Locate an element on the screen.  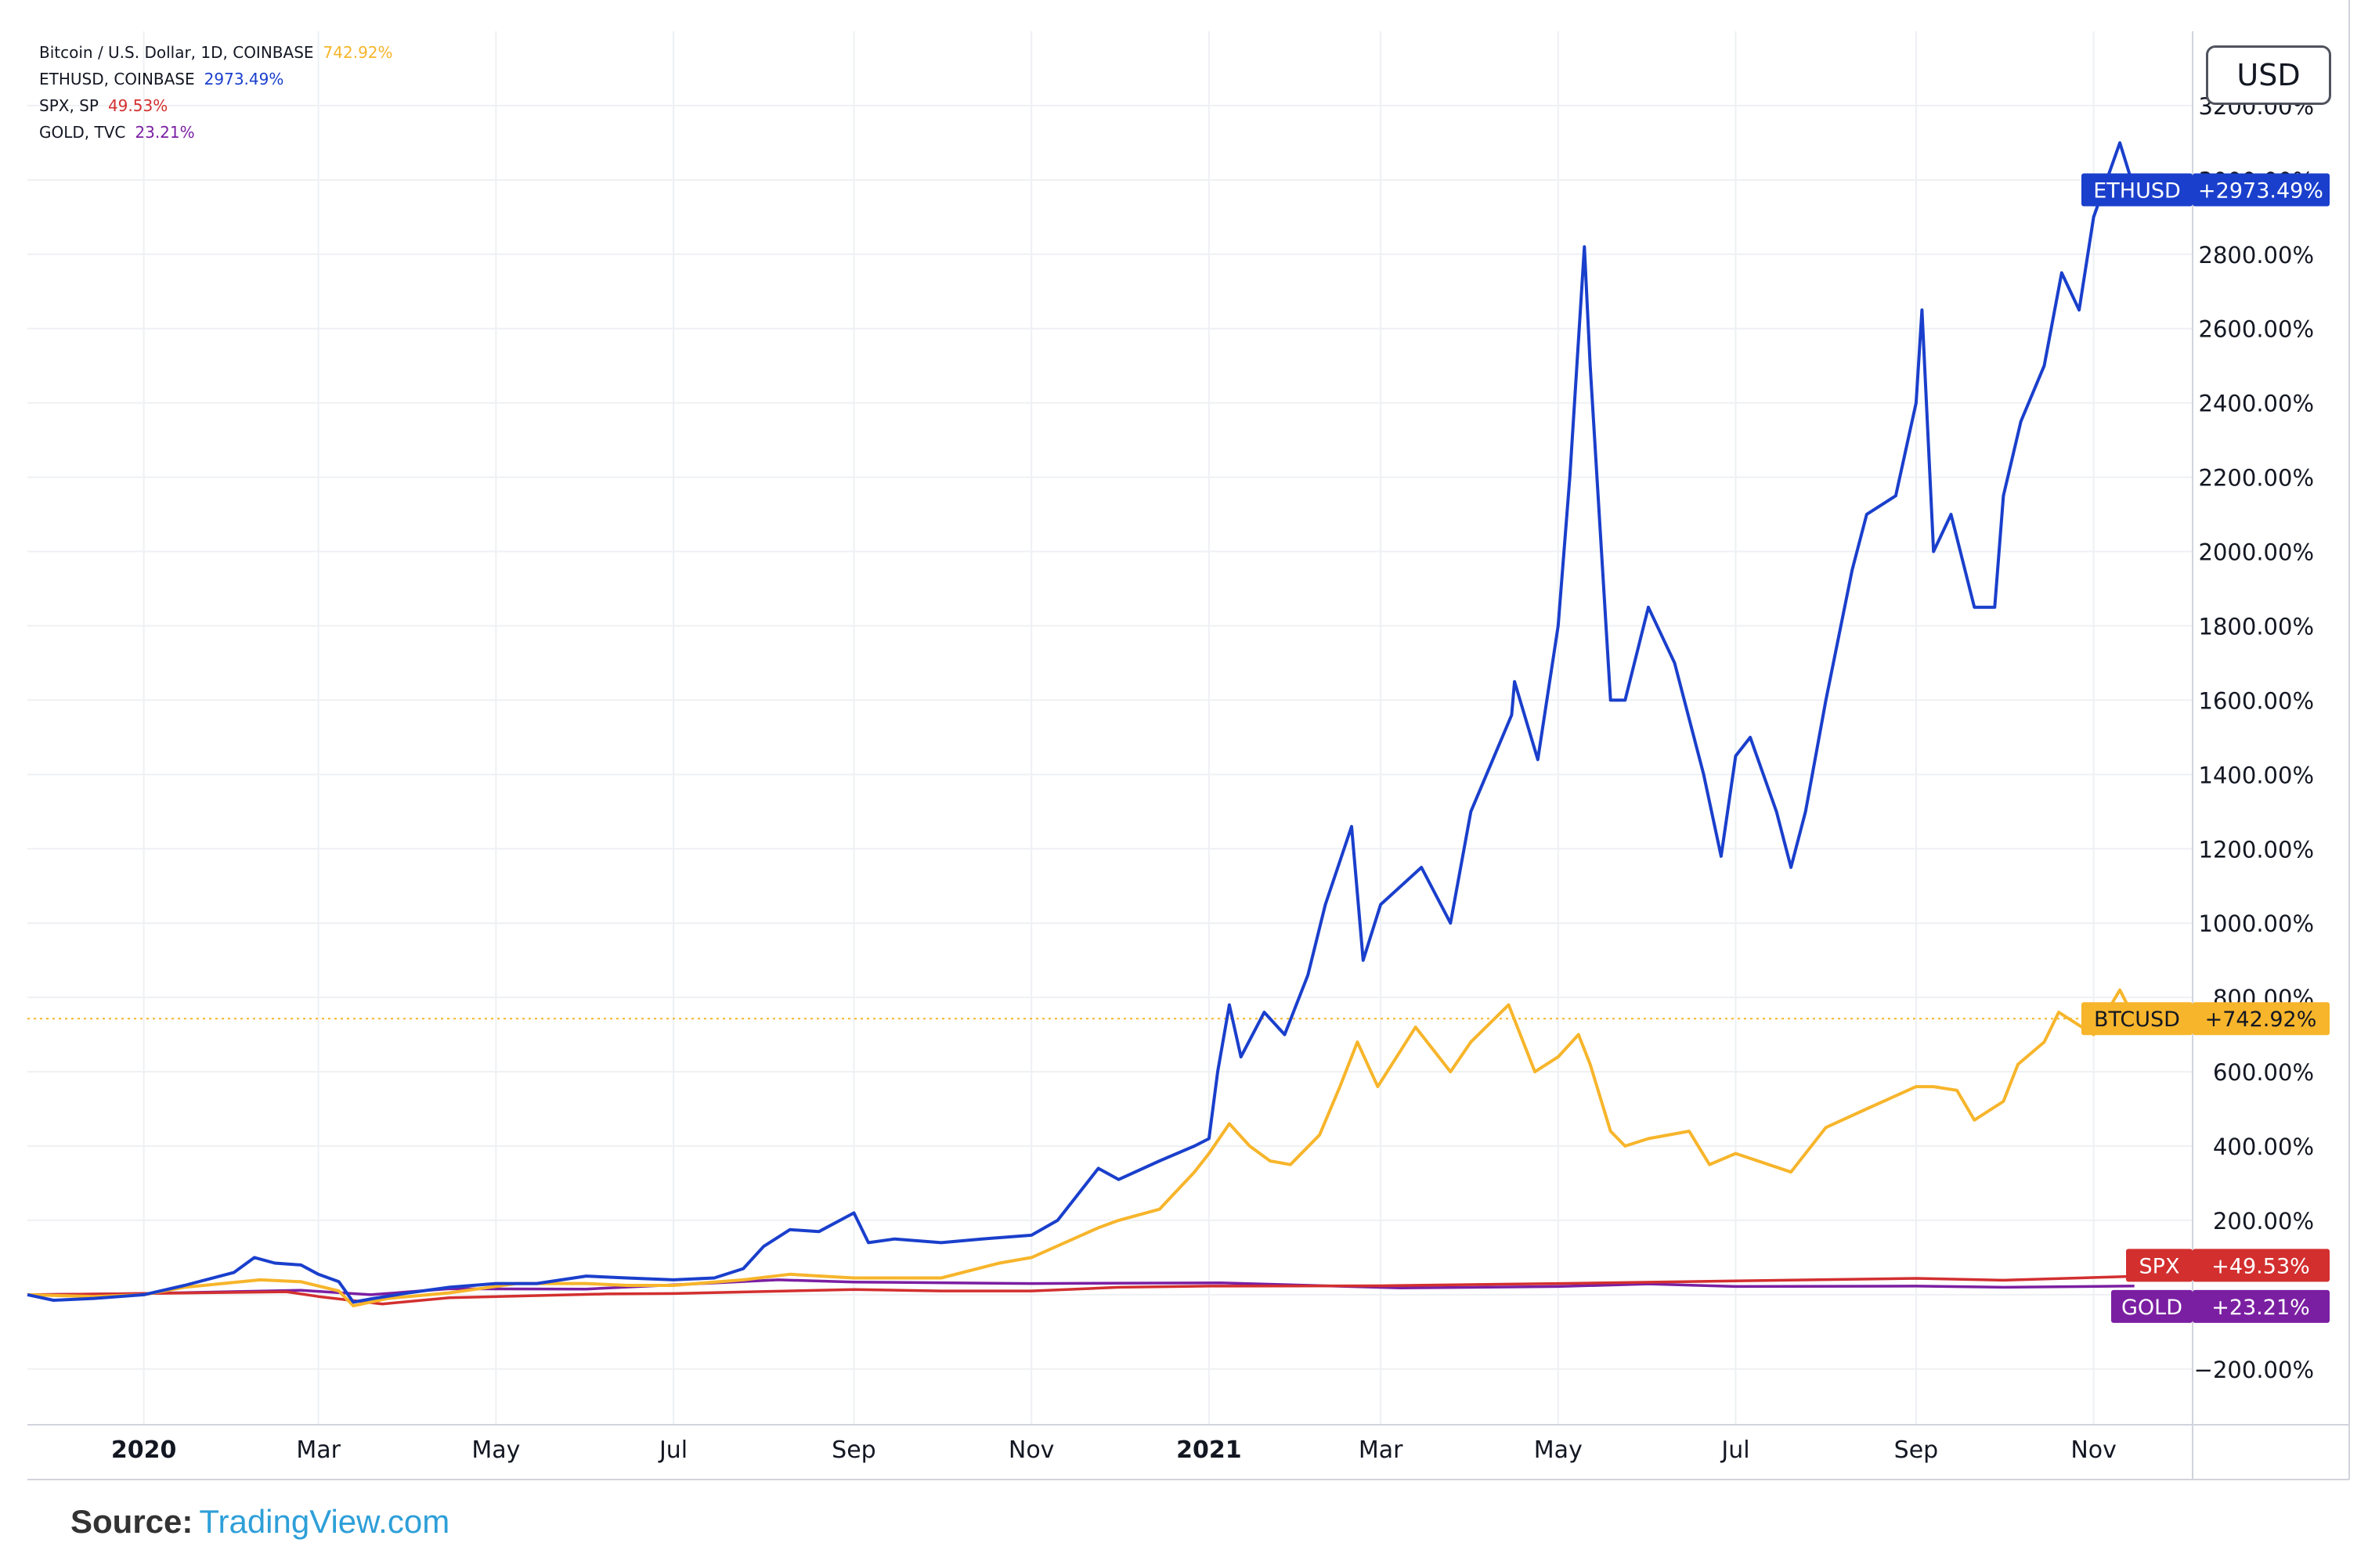
y-tick-label: 600.00% is located at coordinates (2263, 1072).